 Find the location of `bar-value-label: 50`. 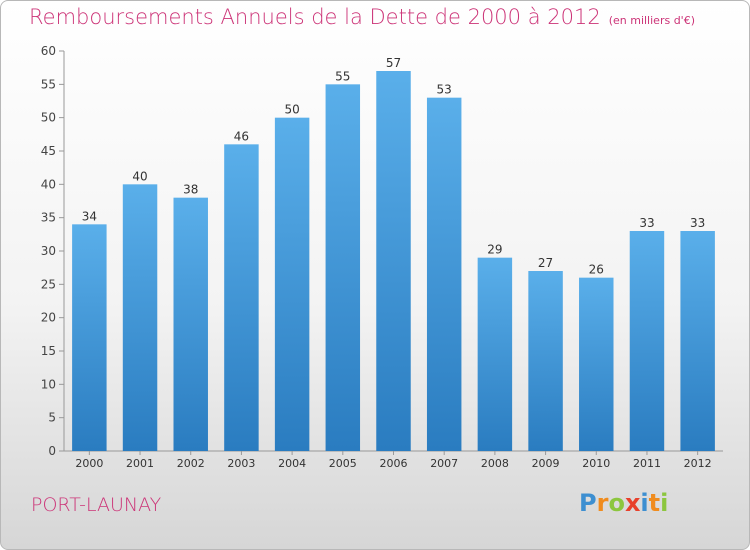

bar-value-label: 50 is located at coordinates (291, 110).